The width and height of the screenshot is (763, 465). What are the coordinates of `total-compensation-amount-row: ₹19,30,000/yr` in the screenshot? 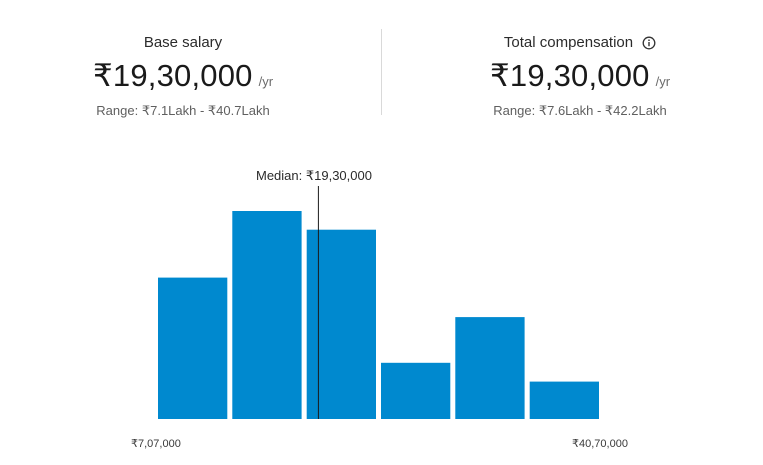 It's located at (580, 79).